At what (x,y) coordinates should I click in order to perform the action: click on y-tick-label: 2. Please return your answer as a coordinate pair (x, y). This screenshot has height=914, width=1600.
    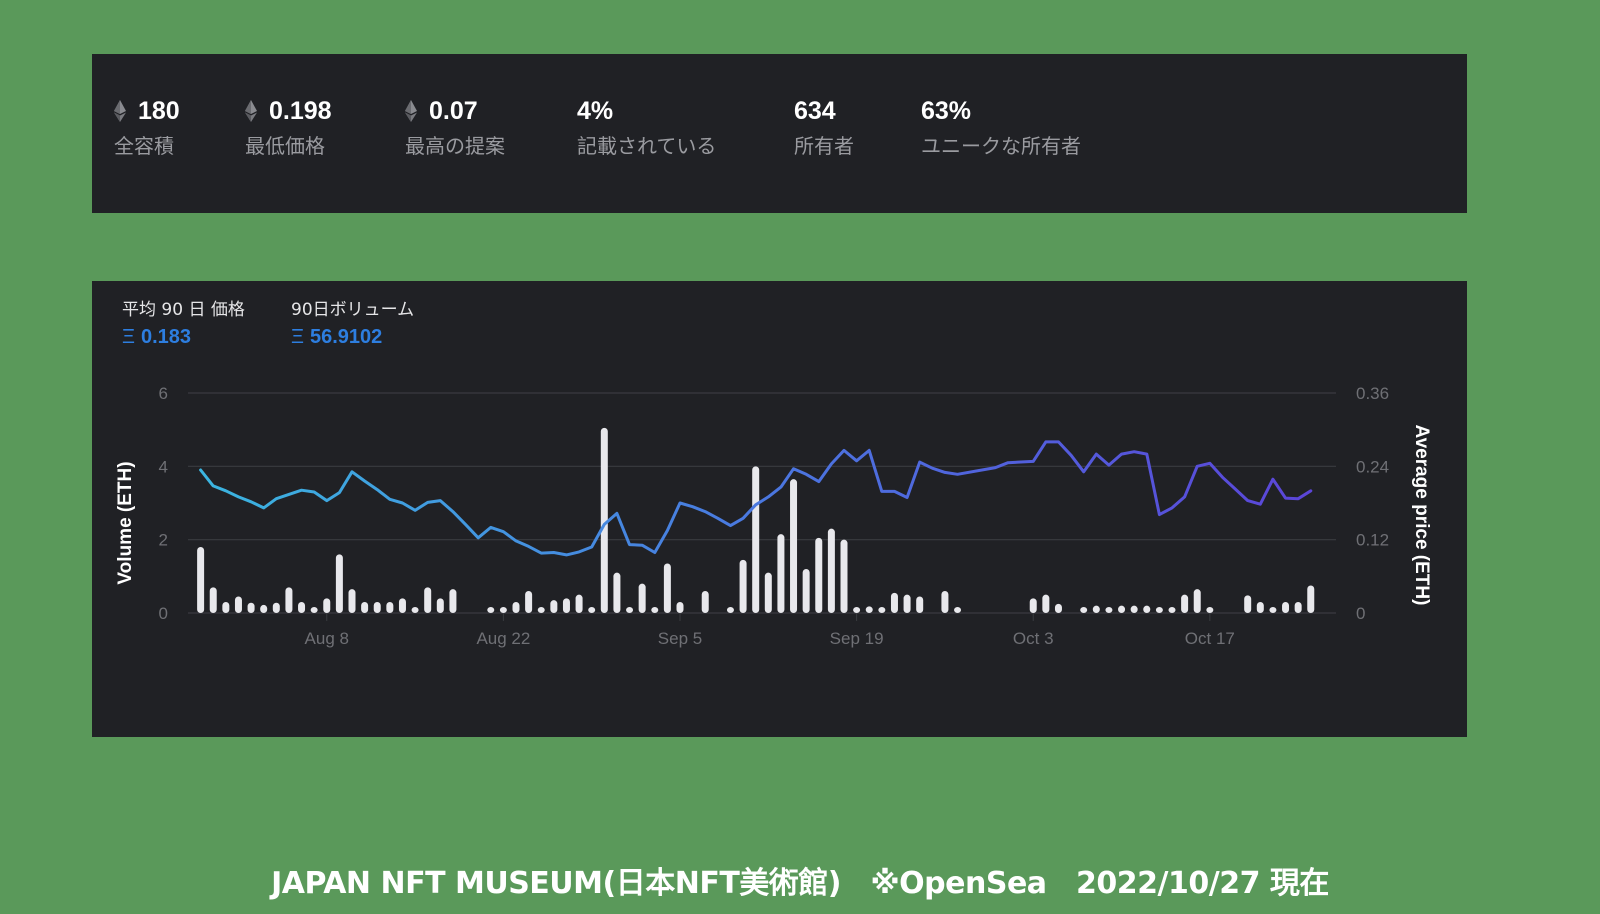
    Looking at the image, I should click on (163, 540).